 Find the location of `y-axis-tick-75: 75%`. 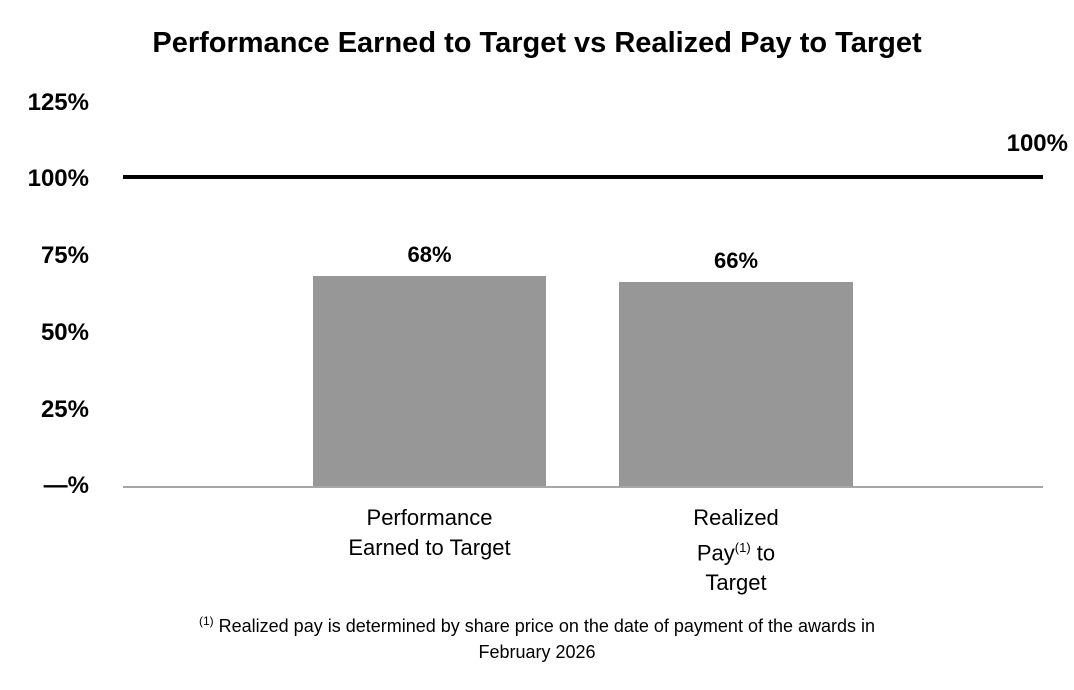

y-axis-tick-75: 75% is located at coordinates (64, 255).